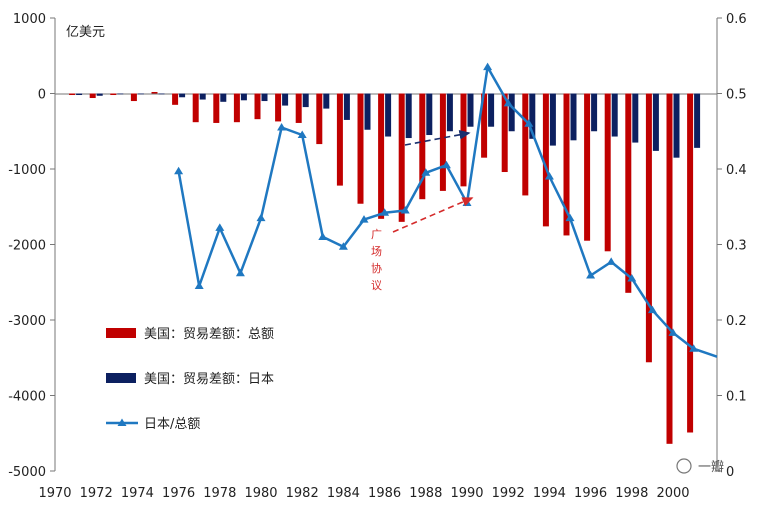 The height and width of the screenshot is (508, 760). What do you see at coordinates (672, 493) in the screenshot?
I see `x-tick-label: 2000` at bounding box center [672, 493].